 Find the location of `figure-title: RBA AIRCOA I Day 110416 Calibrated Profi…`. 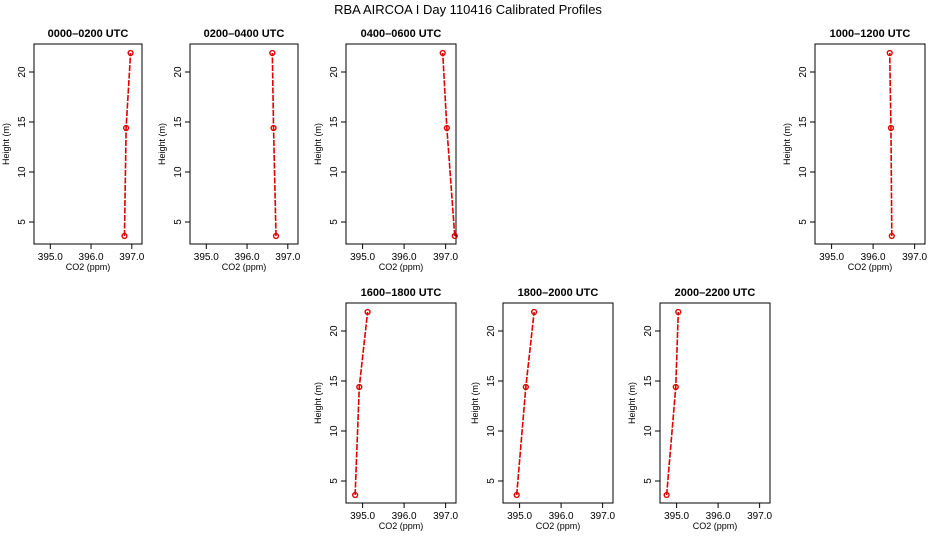

figure-title: RBA AIRCOA I Day 110416 Calibrated Profi… is located at coordinates (468, 9).